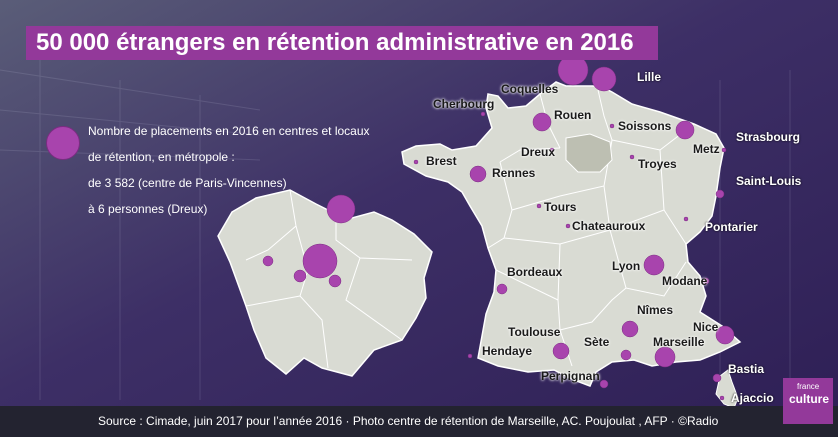  Describe the element at coordinates (441, 161) in the screenshot. I see `city-label-brest: Brest` at that location.